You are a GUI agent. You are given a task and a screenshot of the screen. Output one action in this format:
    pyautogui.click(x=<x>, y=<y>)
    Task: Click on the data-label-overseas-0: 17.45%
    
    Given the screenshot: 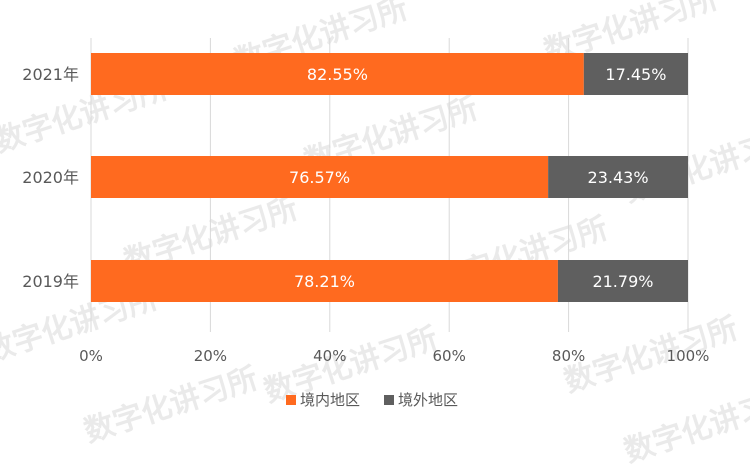 What is the action you would take?
    pyautogui.click(x=635, y=74)
    